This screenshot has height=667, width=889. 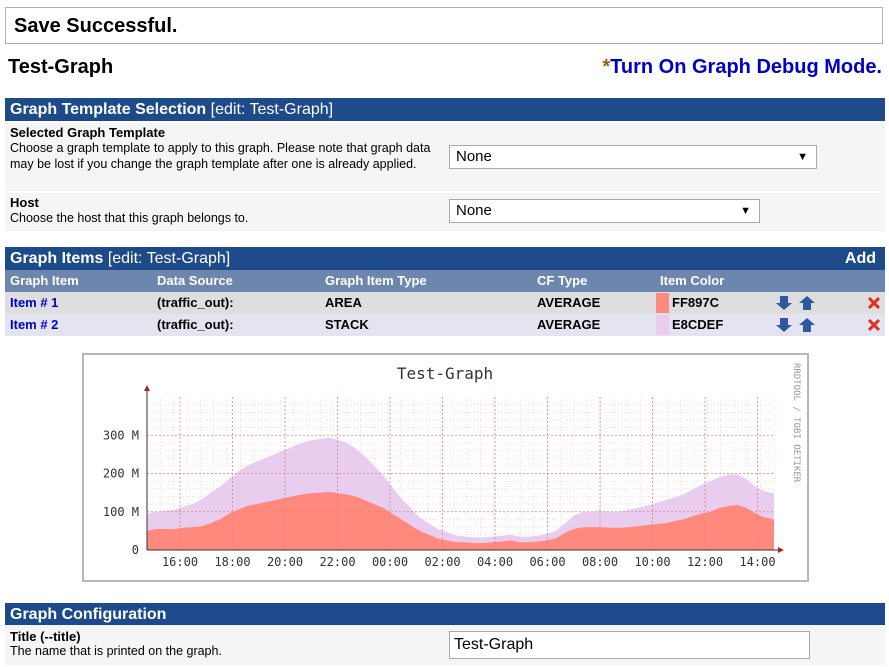 What do you see at coordinates (698, 324) in the screenshot?
I see `item-color-hex: E8CDEF` at bounding box center [698, 324].